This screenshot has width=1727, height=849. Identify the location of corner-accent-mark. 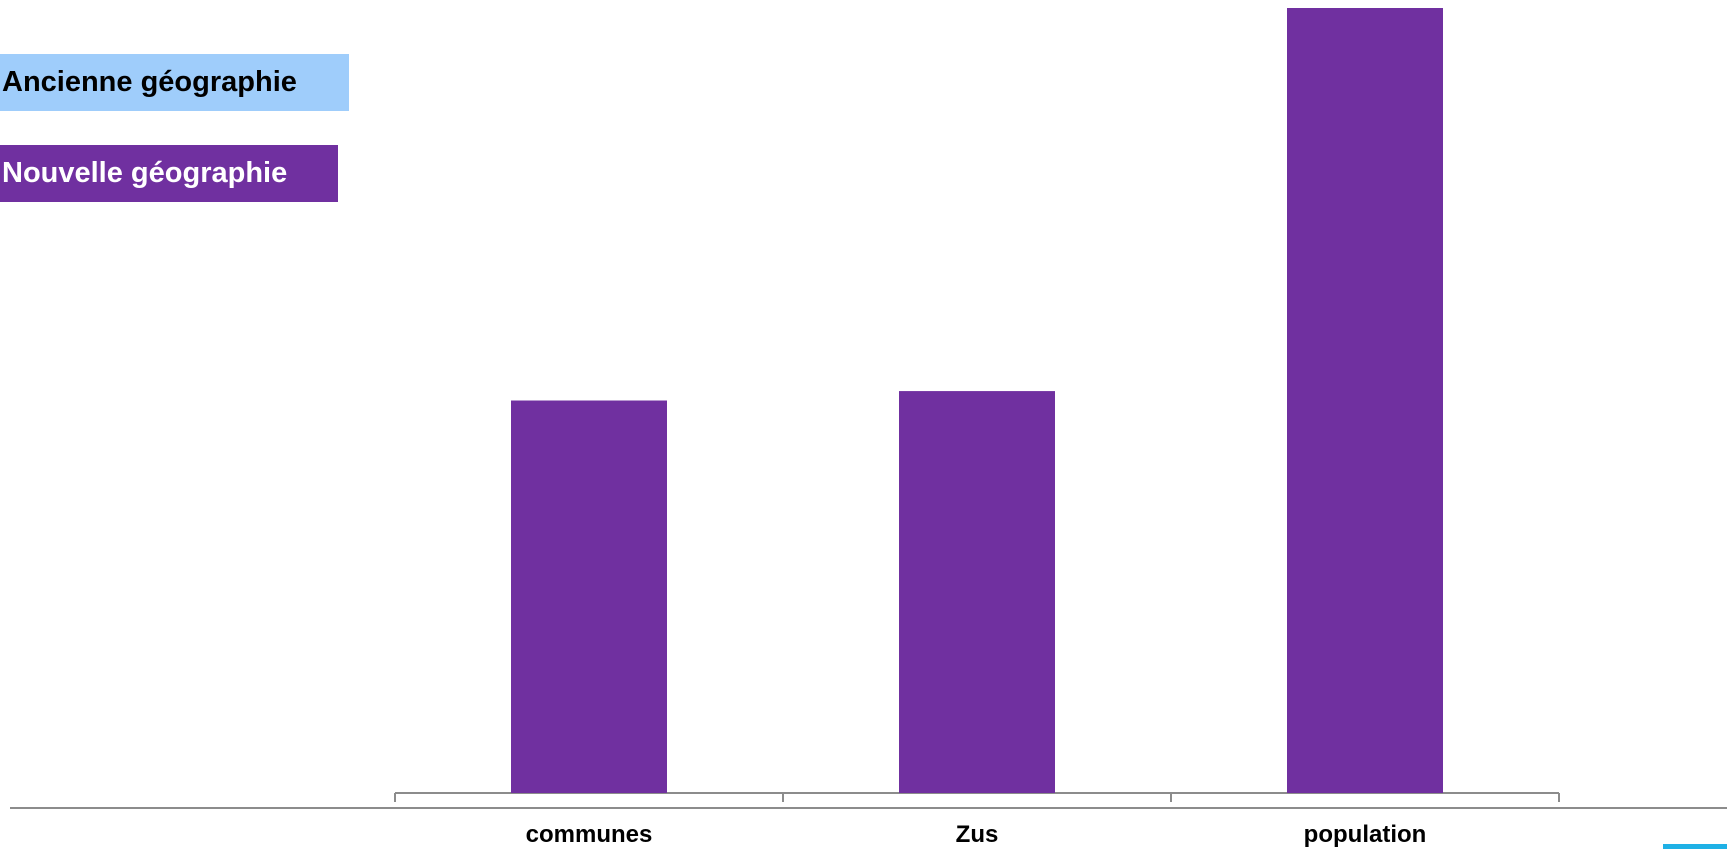
(1695, 846).